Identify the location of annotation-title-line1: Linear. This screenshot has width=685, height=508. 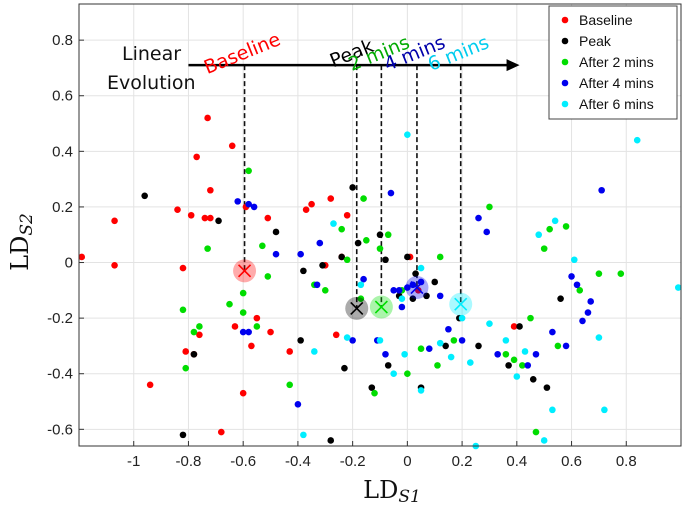
(151, 54).